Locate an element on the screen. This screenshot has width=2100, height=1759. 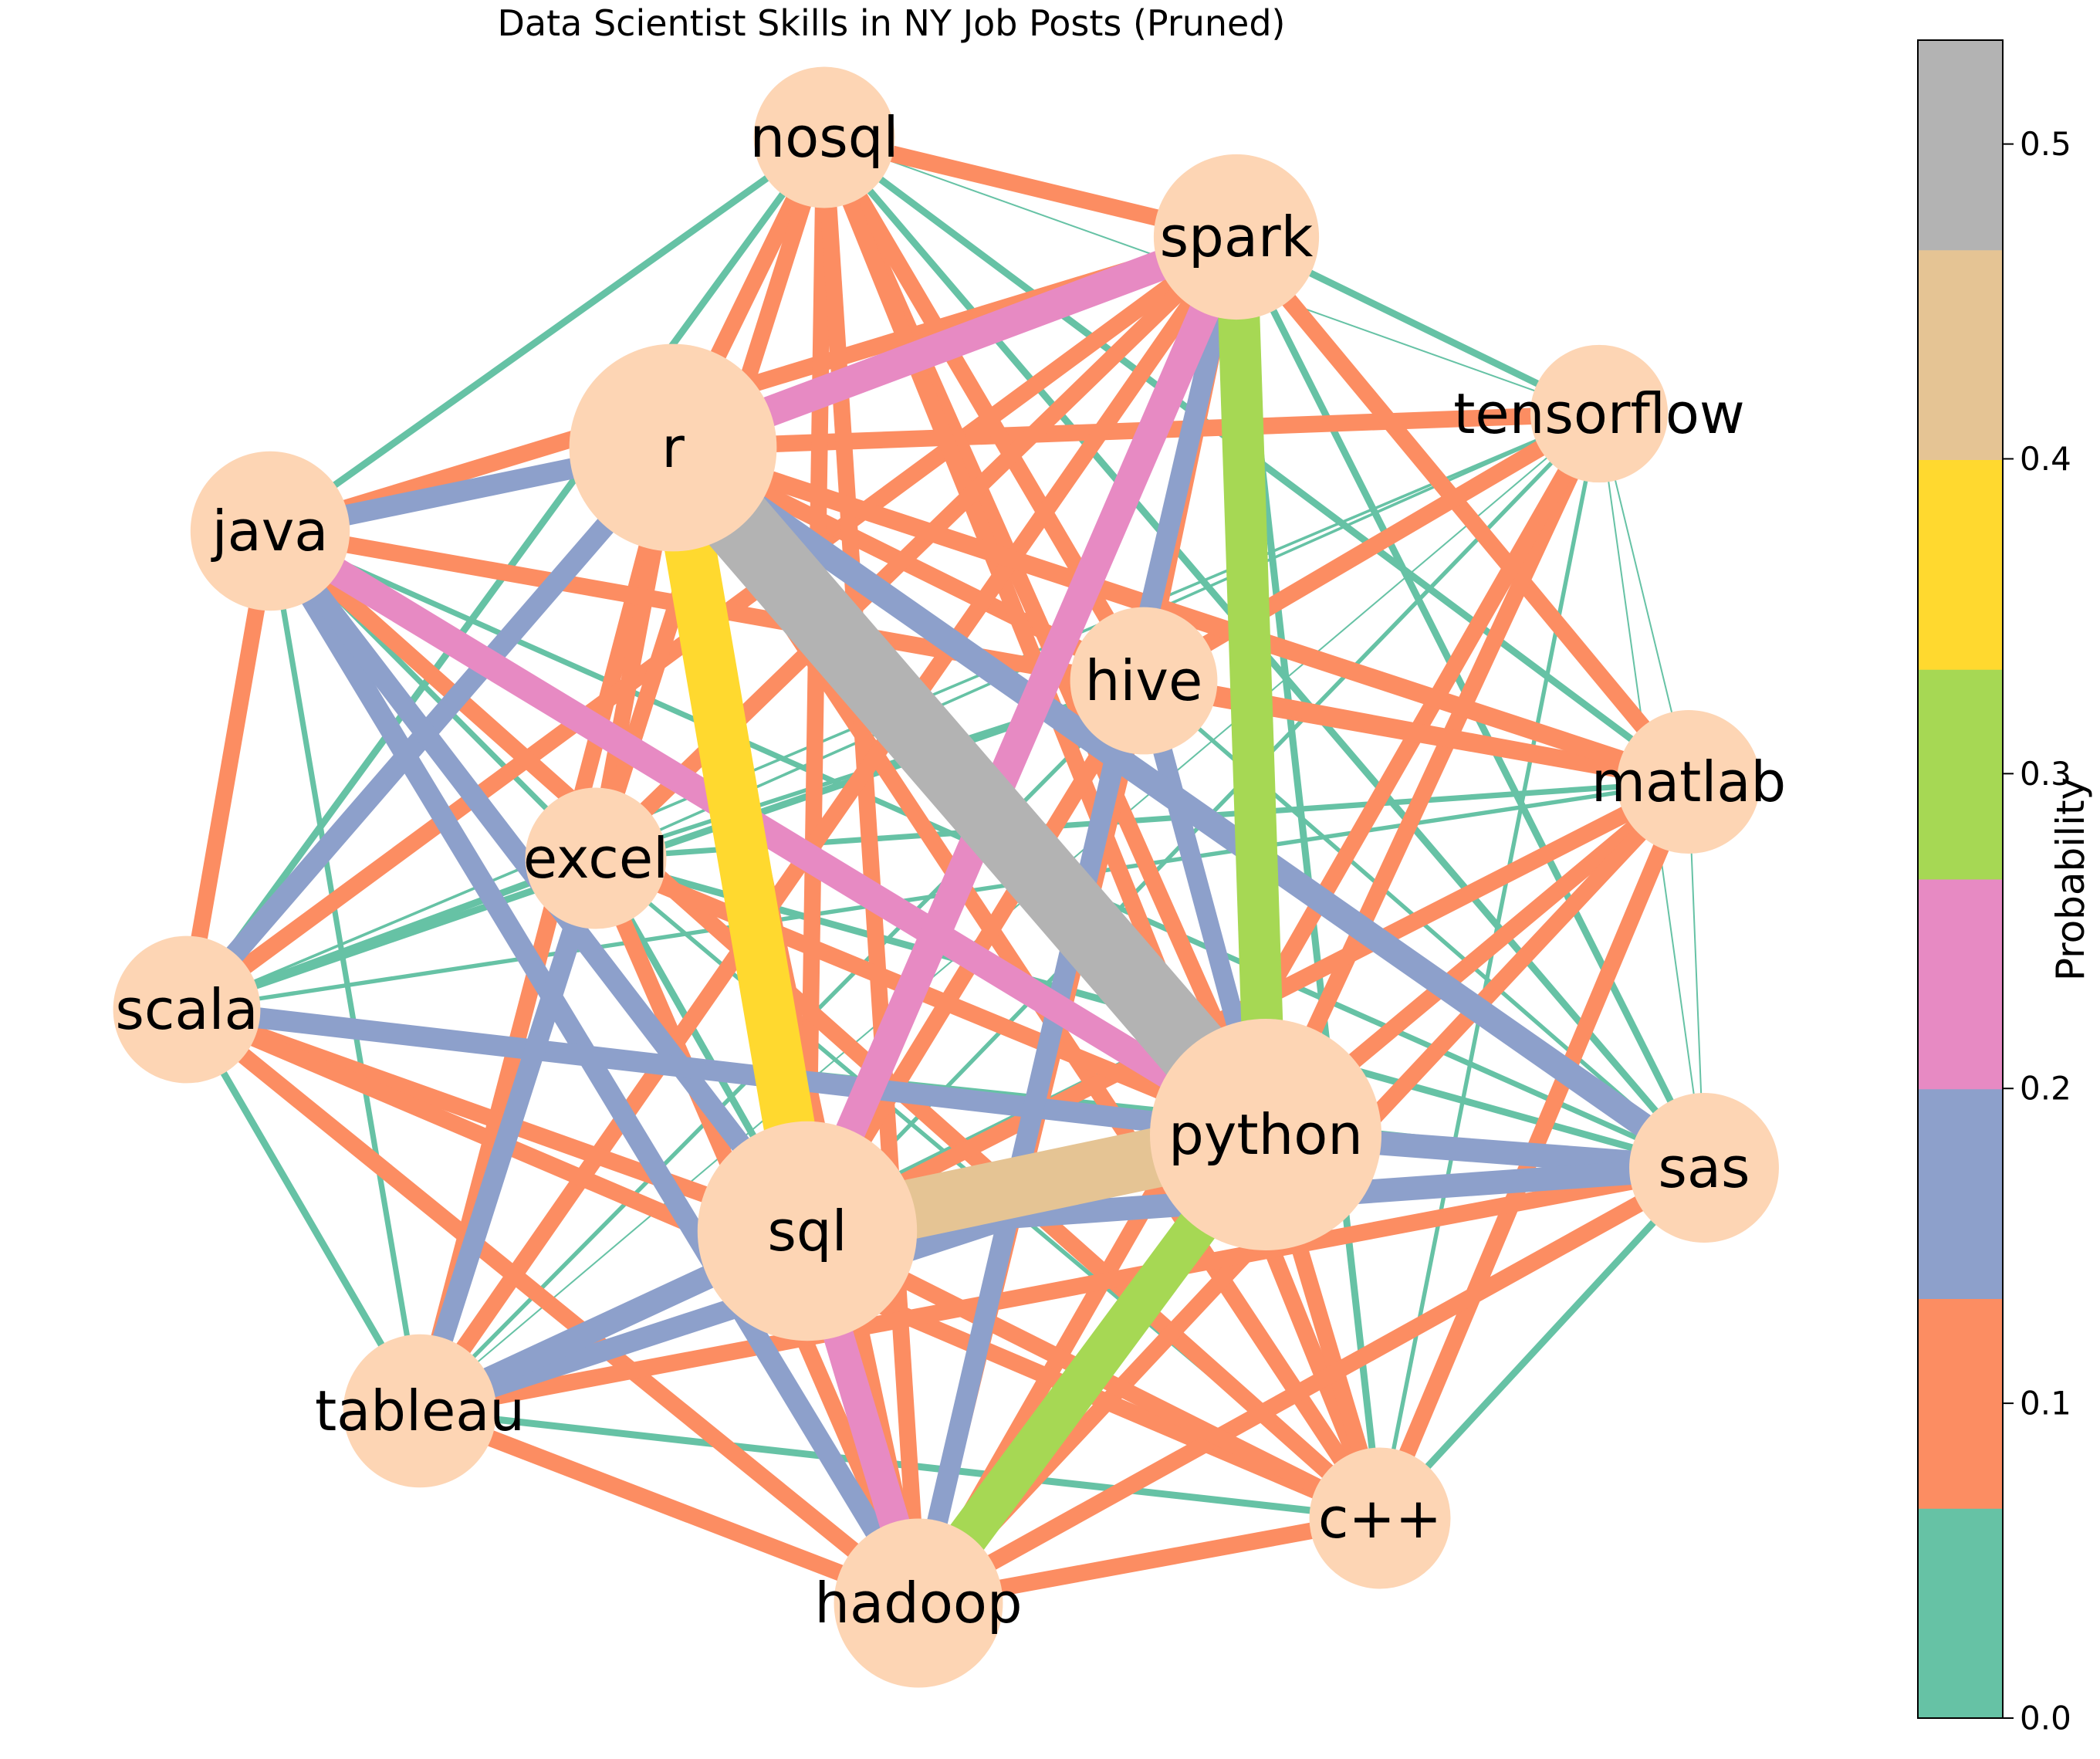
node-circle-tableau is located at coordinates (420, 1411).